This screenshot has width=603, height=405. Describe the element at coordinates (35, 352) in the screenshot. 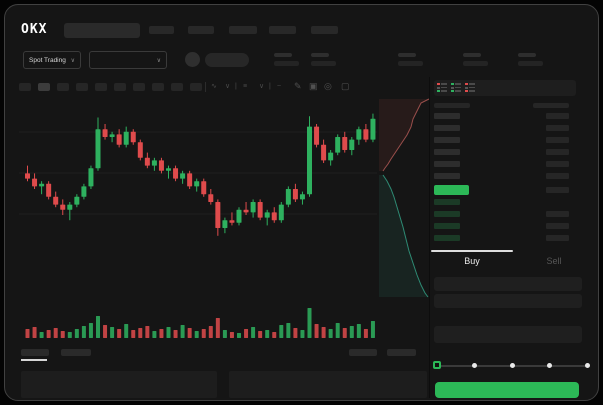

I see `chart-bottom-tab-active` at that location.